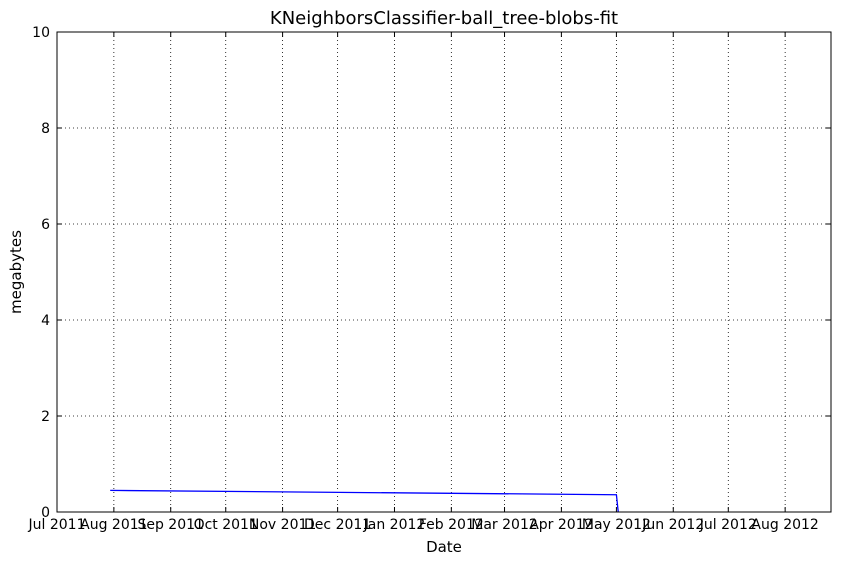 This screenshot has width=850, height=561. Describe the element at coordinates (444, 18) in the screenshot. I see `chart-title: KNeighborsClassifier-ball_tree-blobs-fit` at that location.